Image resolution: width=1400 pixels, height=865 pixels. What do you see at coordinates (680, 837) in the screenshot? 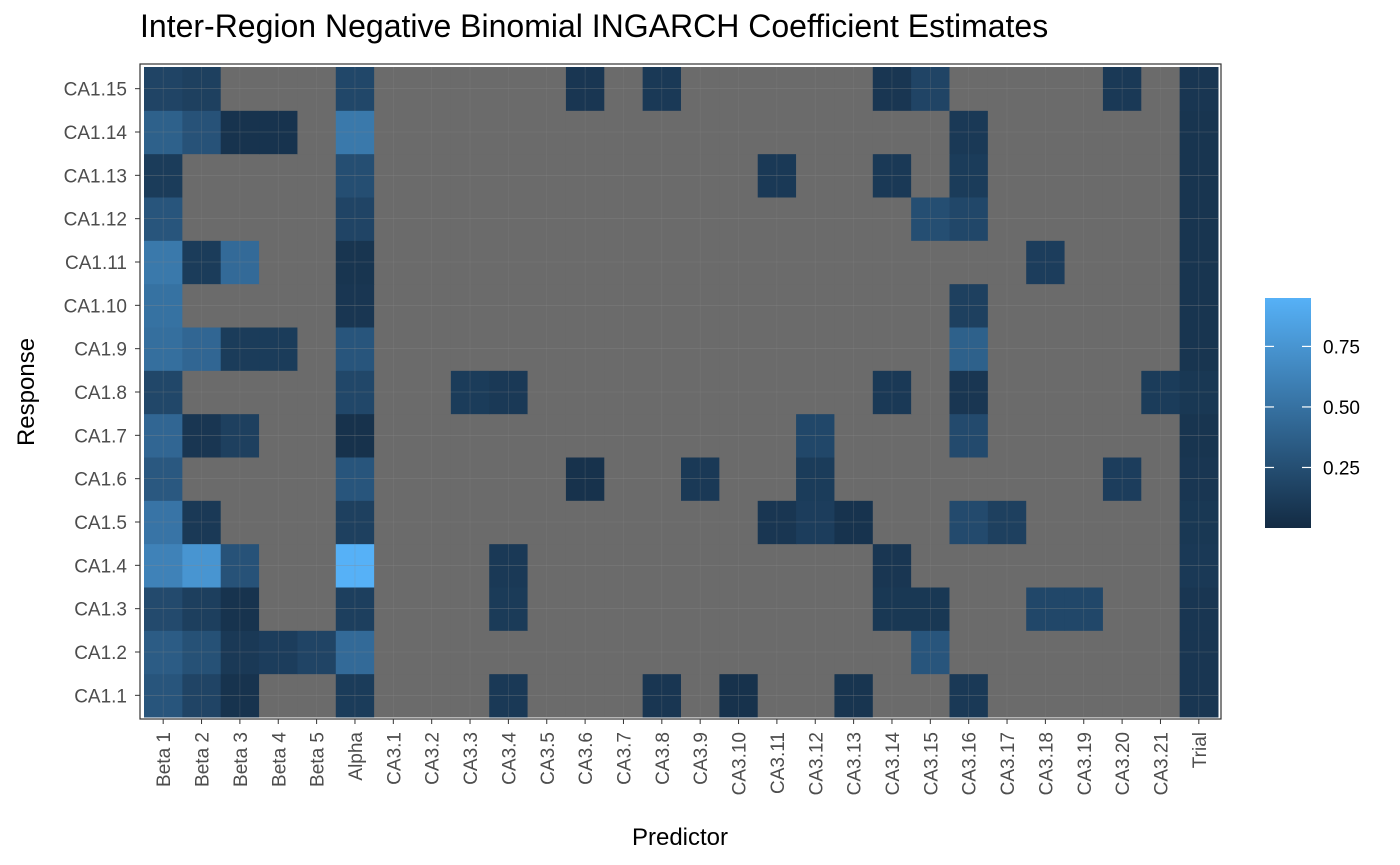
I see `x-axis-title: Predictor` at bounding box center [680, 837].